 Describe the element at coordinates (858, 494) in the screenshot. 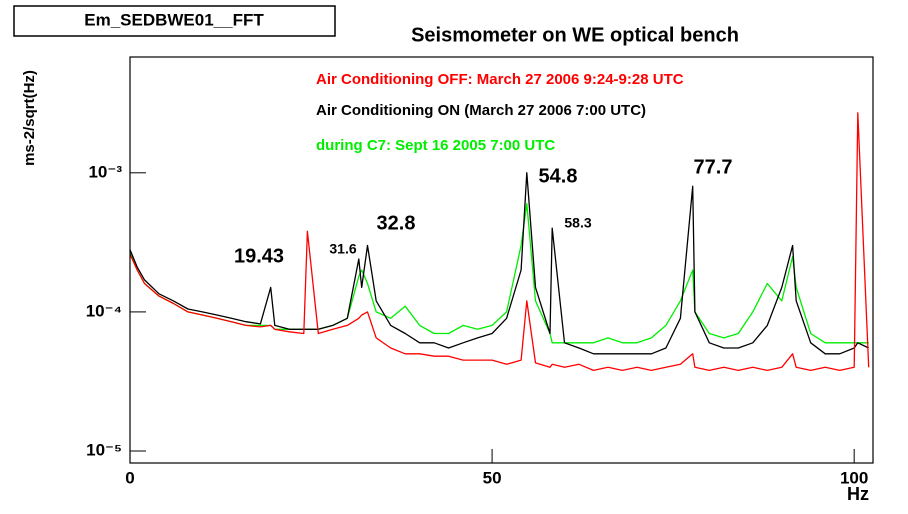

I see `x-axis-label: Hz` at that location.